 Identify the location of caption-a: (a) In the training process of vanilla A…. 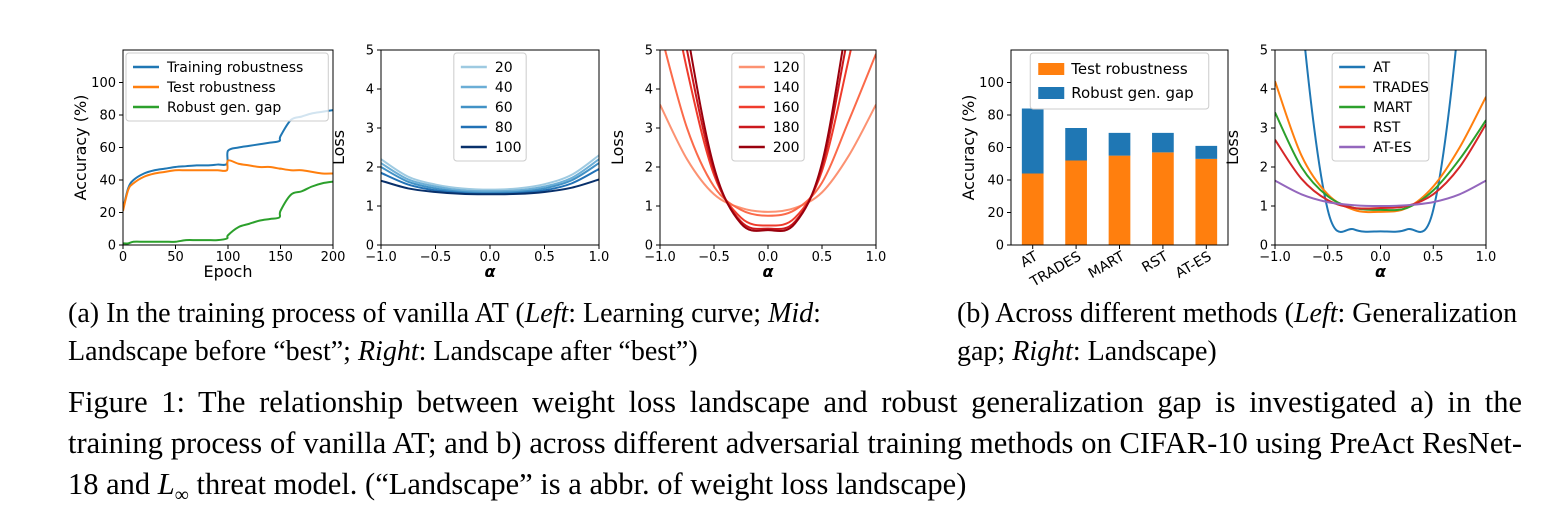
(498, 333).